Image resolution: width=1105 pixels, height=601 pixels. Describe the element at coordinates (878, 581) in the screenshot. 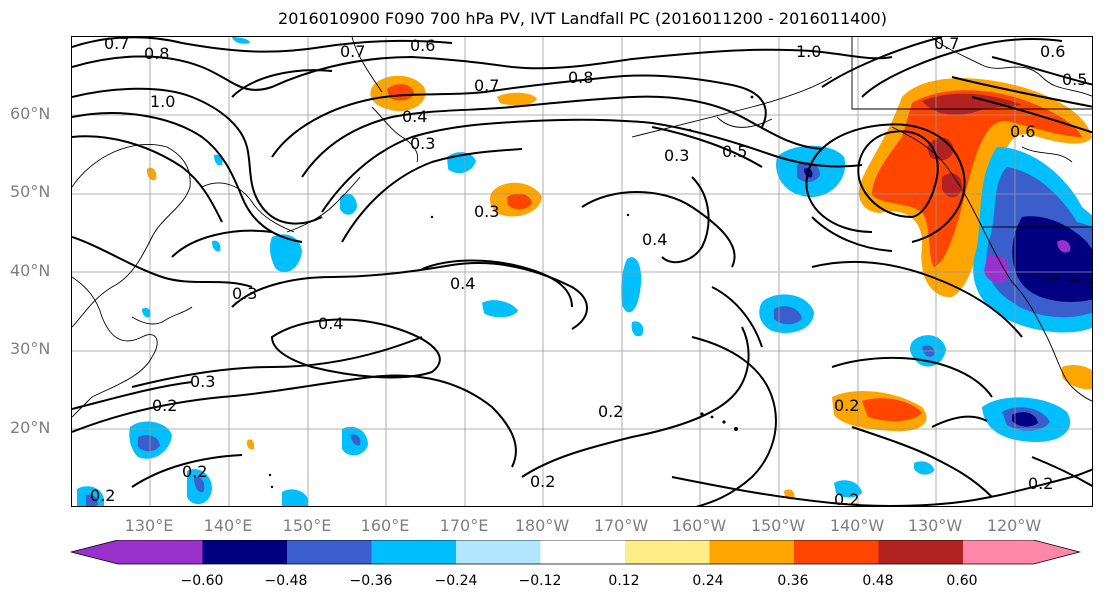

I see `colorbar-tick: 0.48` at that location.